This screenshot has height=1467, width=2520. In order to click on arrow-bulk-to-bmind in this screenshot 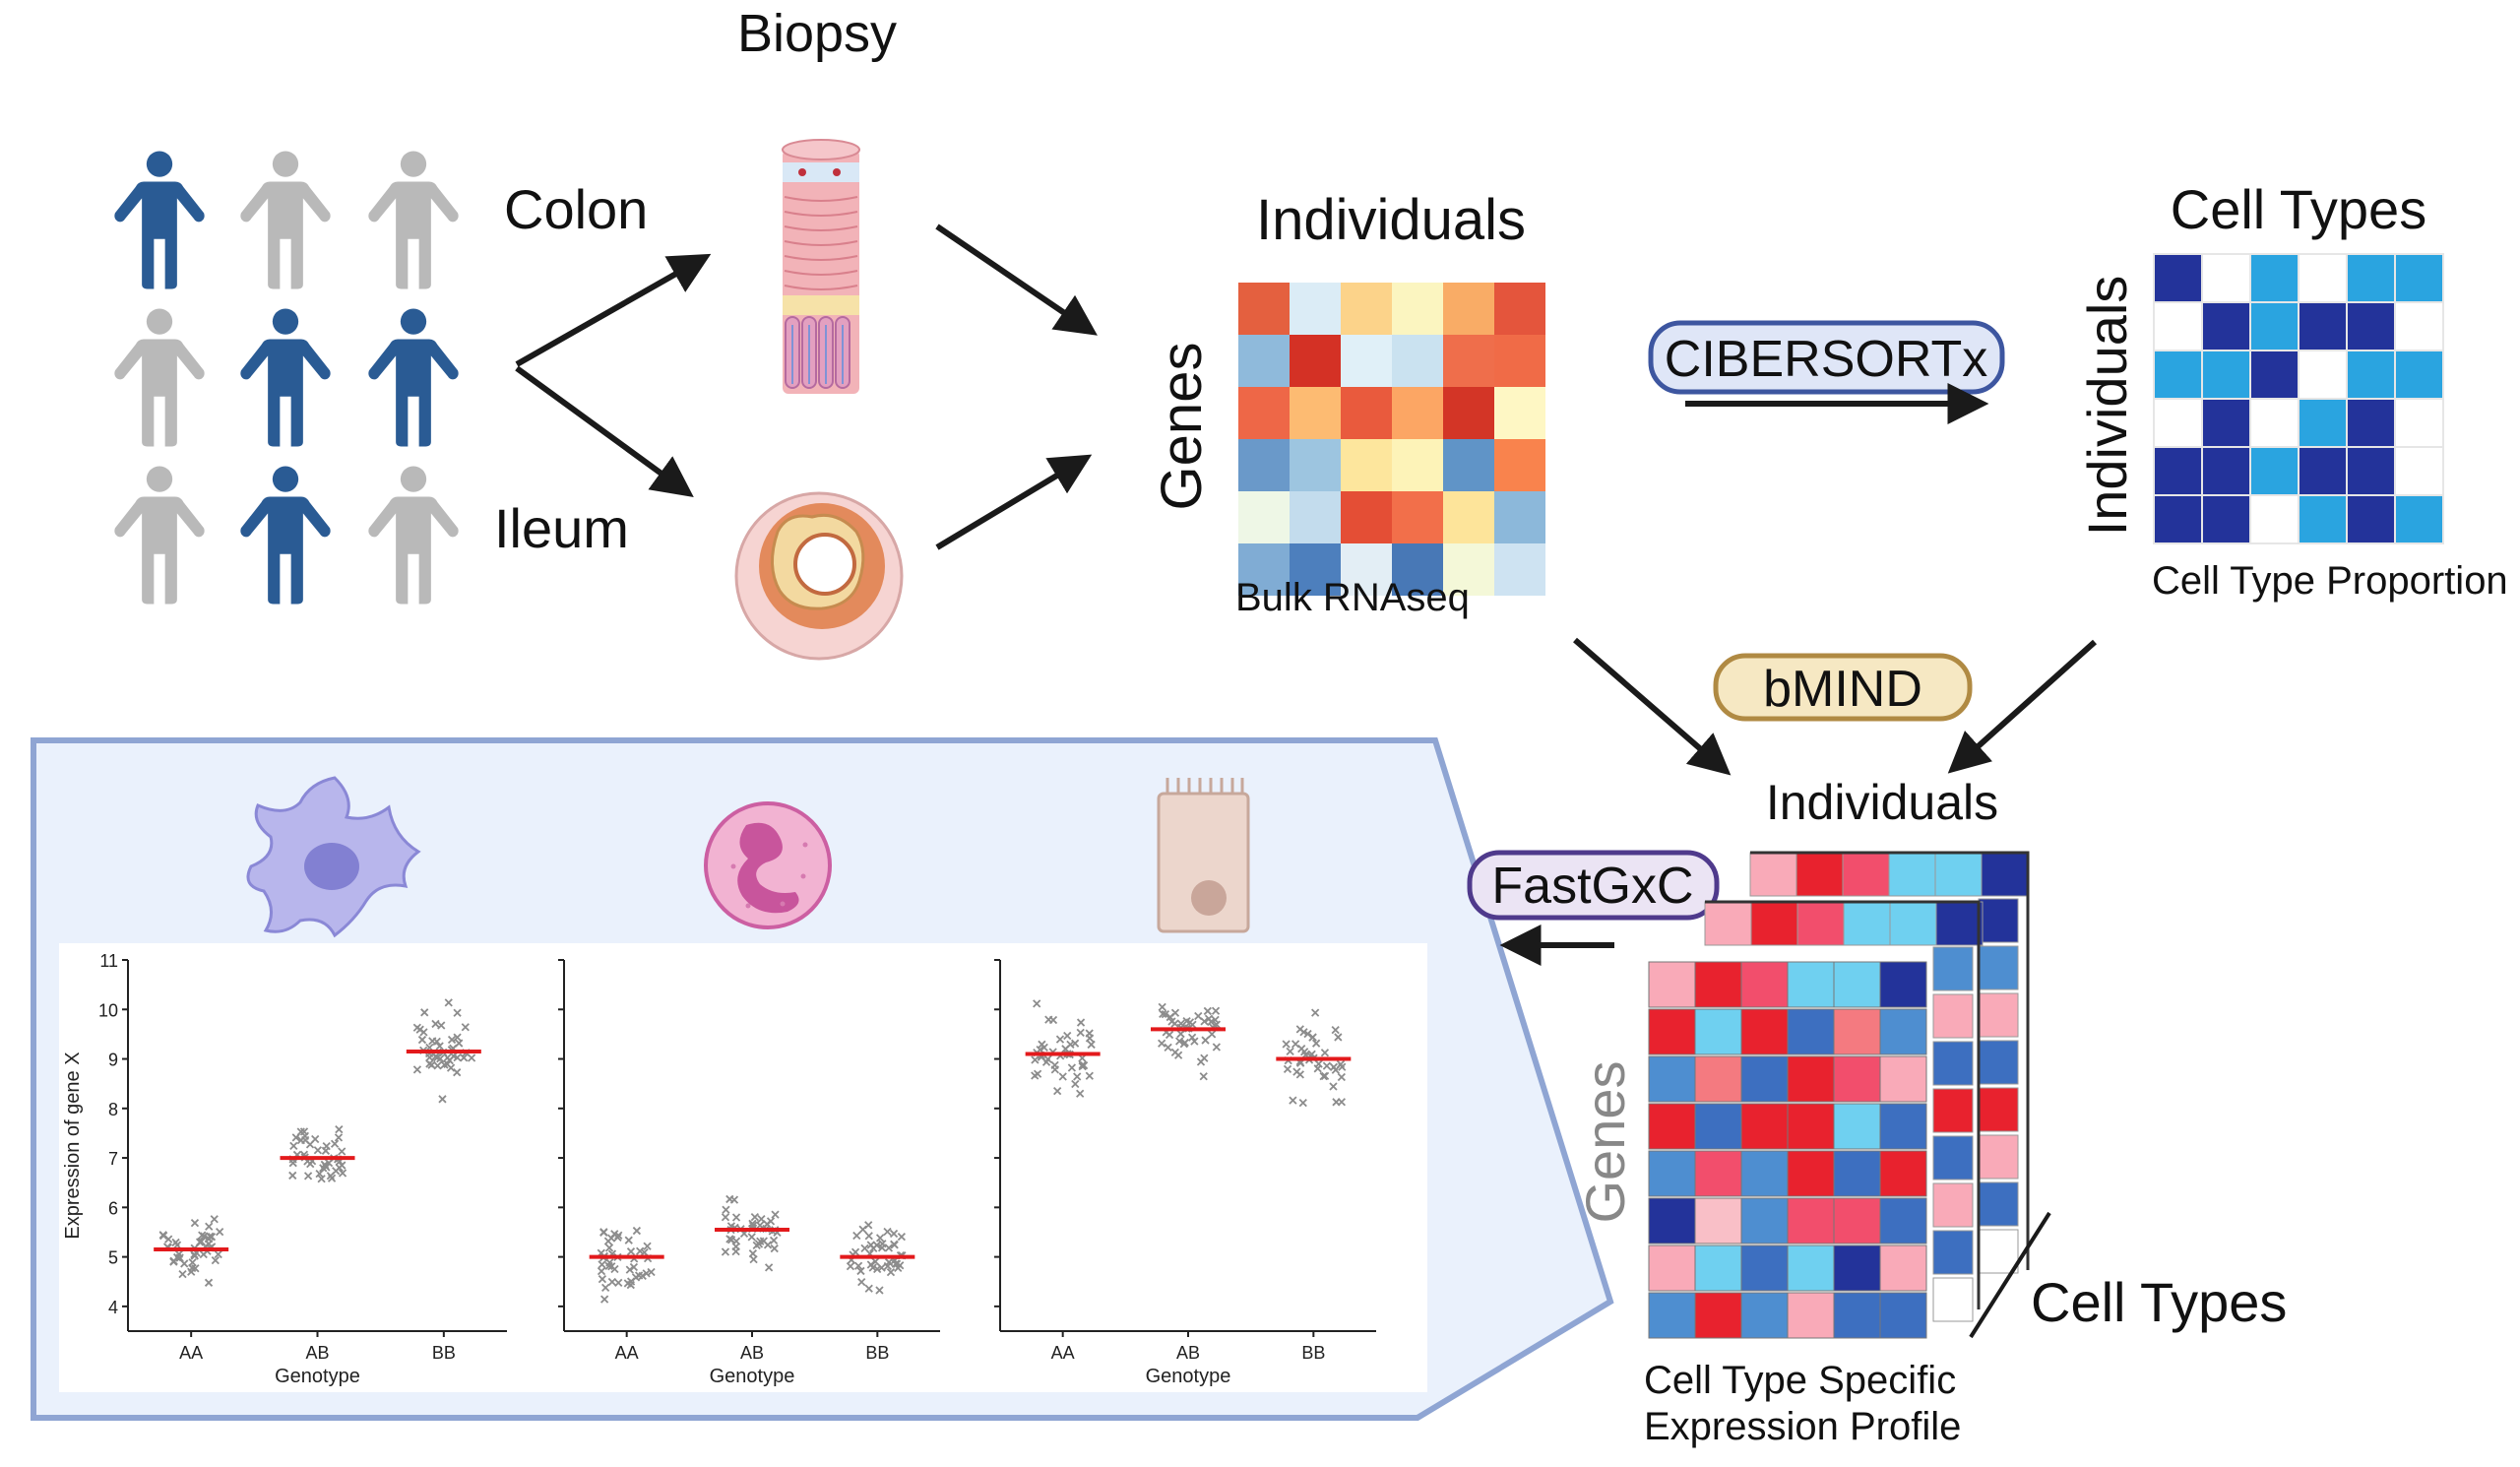, I will do `click(1652, 706)`.